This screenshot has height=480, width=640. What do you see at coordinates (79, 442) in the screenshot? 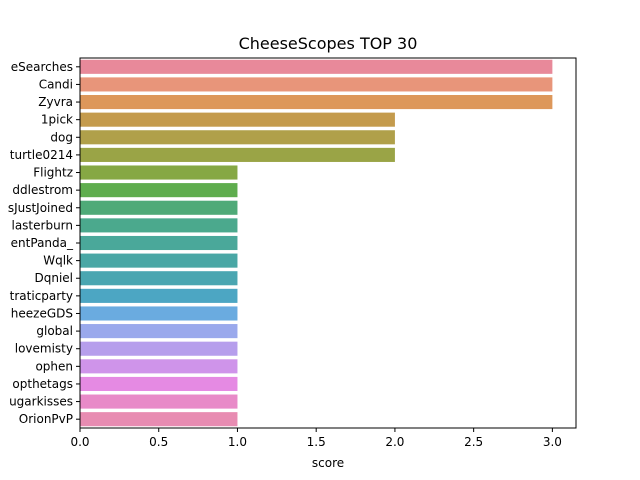
I see `x-tick-label-0: 0.0` at bounding box center [79, 442].